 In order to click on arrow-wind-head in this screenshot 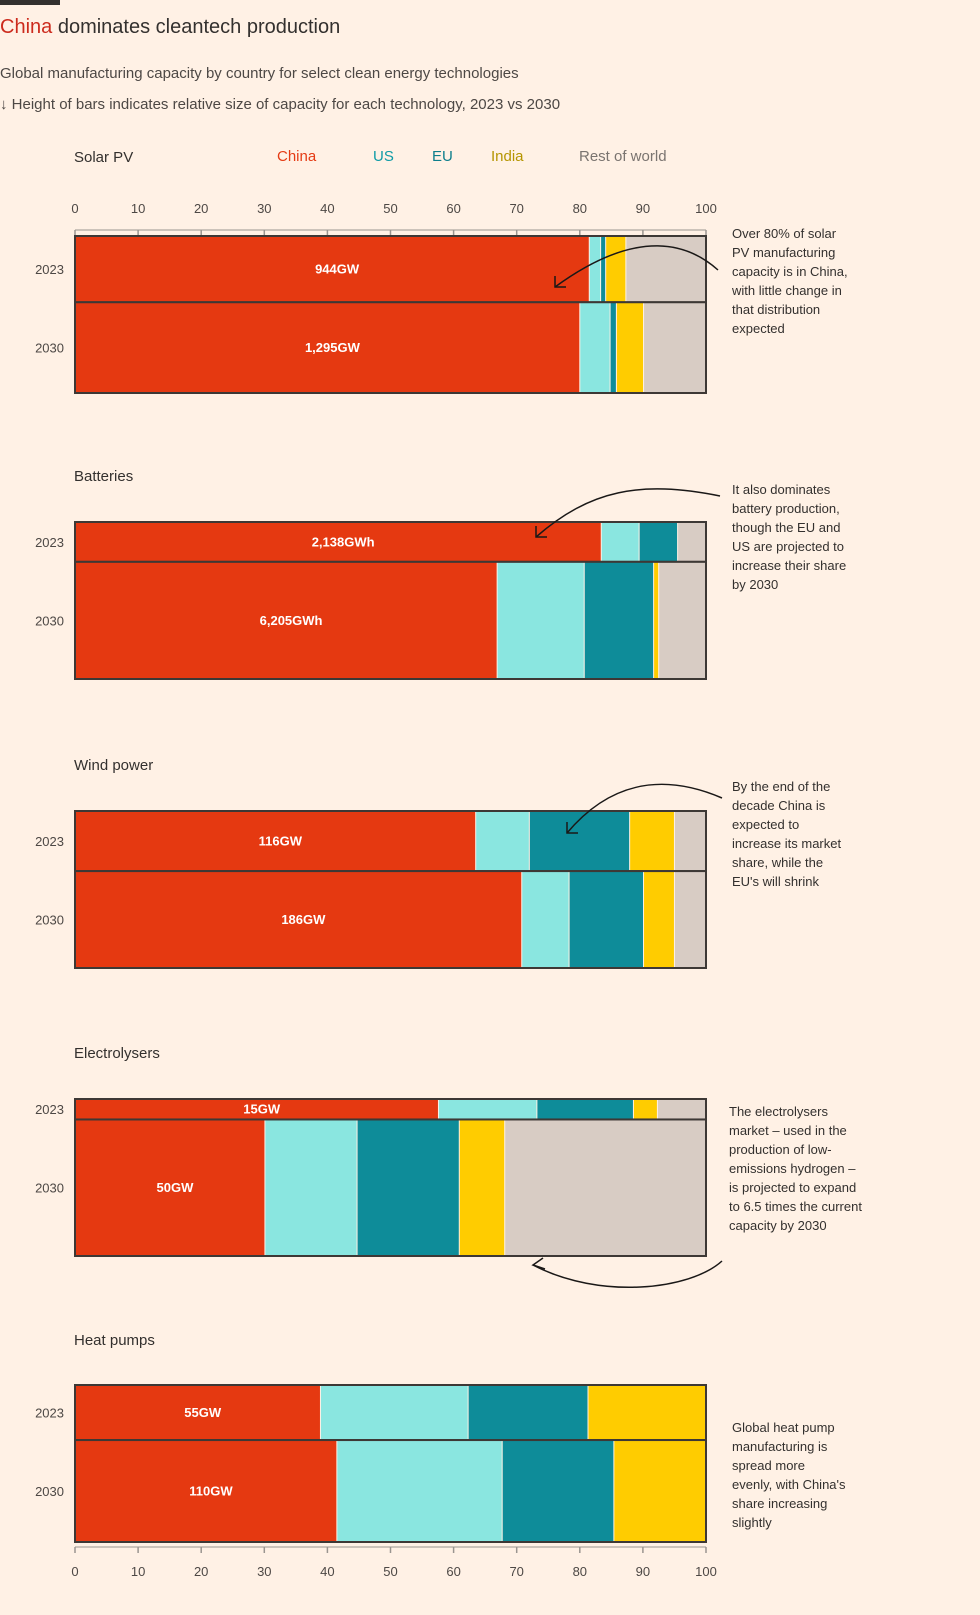, I will do `click(572, 828)`.